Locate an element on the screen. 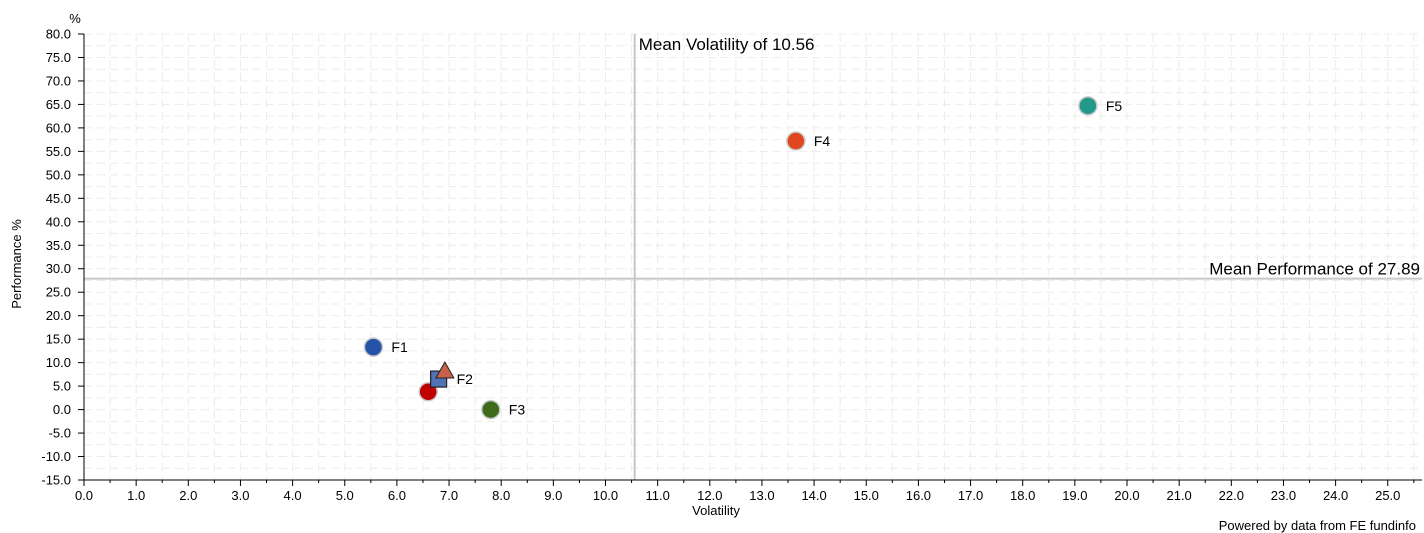  x-tick-label: 18.0 is located at coordinates (1022, 495).